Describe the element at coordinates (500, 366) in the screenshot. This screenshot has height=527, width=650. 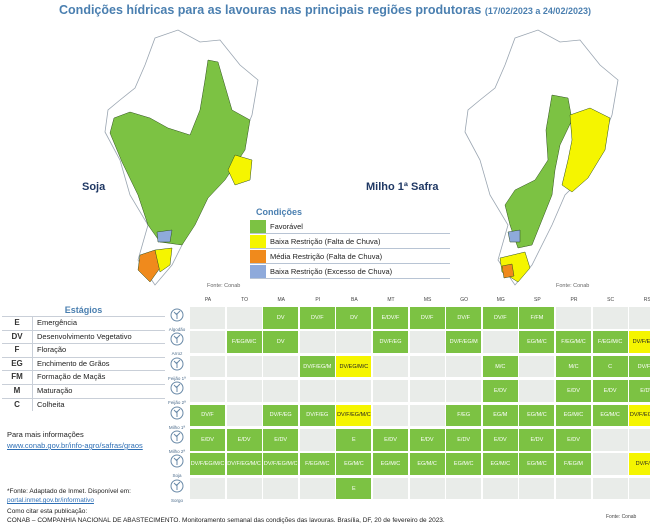
I see `stage-cell: M/C` at that location.